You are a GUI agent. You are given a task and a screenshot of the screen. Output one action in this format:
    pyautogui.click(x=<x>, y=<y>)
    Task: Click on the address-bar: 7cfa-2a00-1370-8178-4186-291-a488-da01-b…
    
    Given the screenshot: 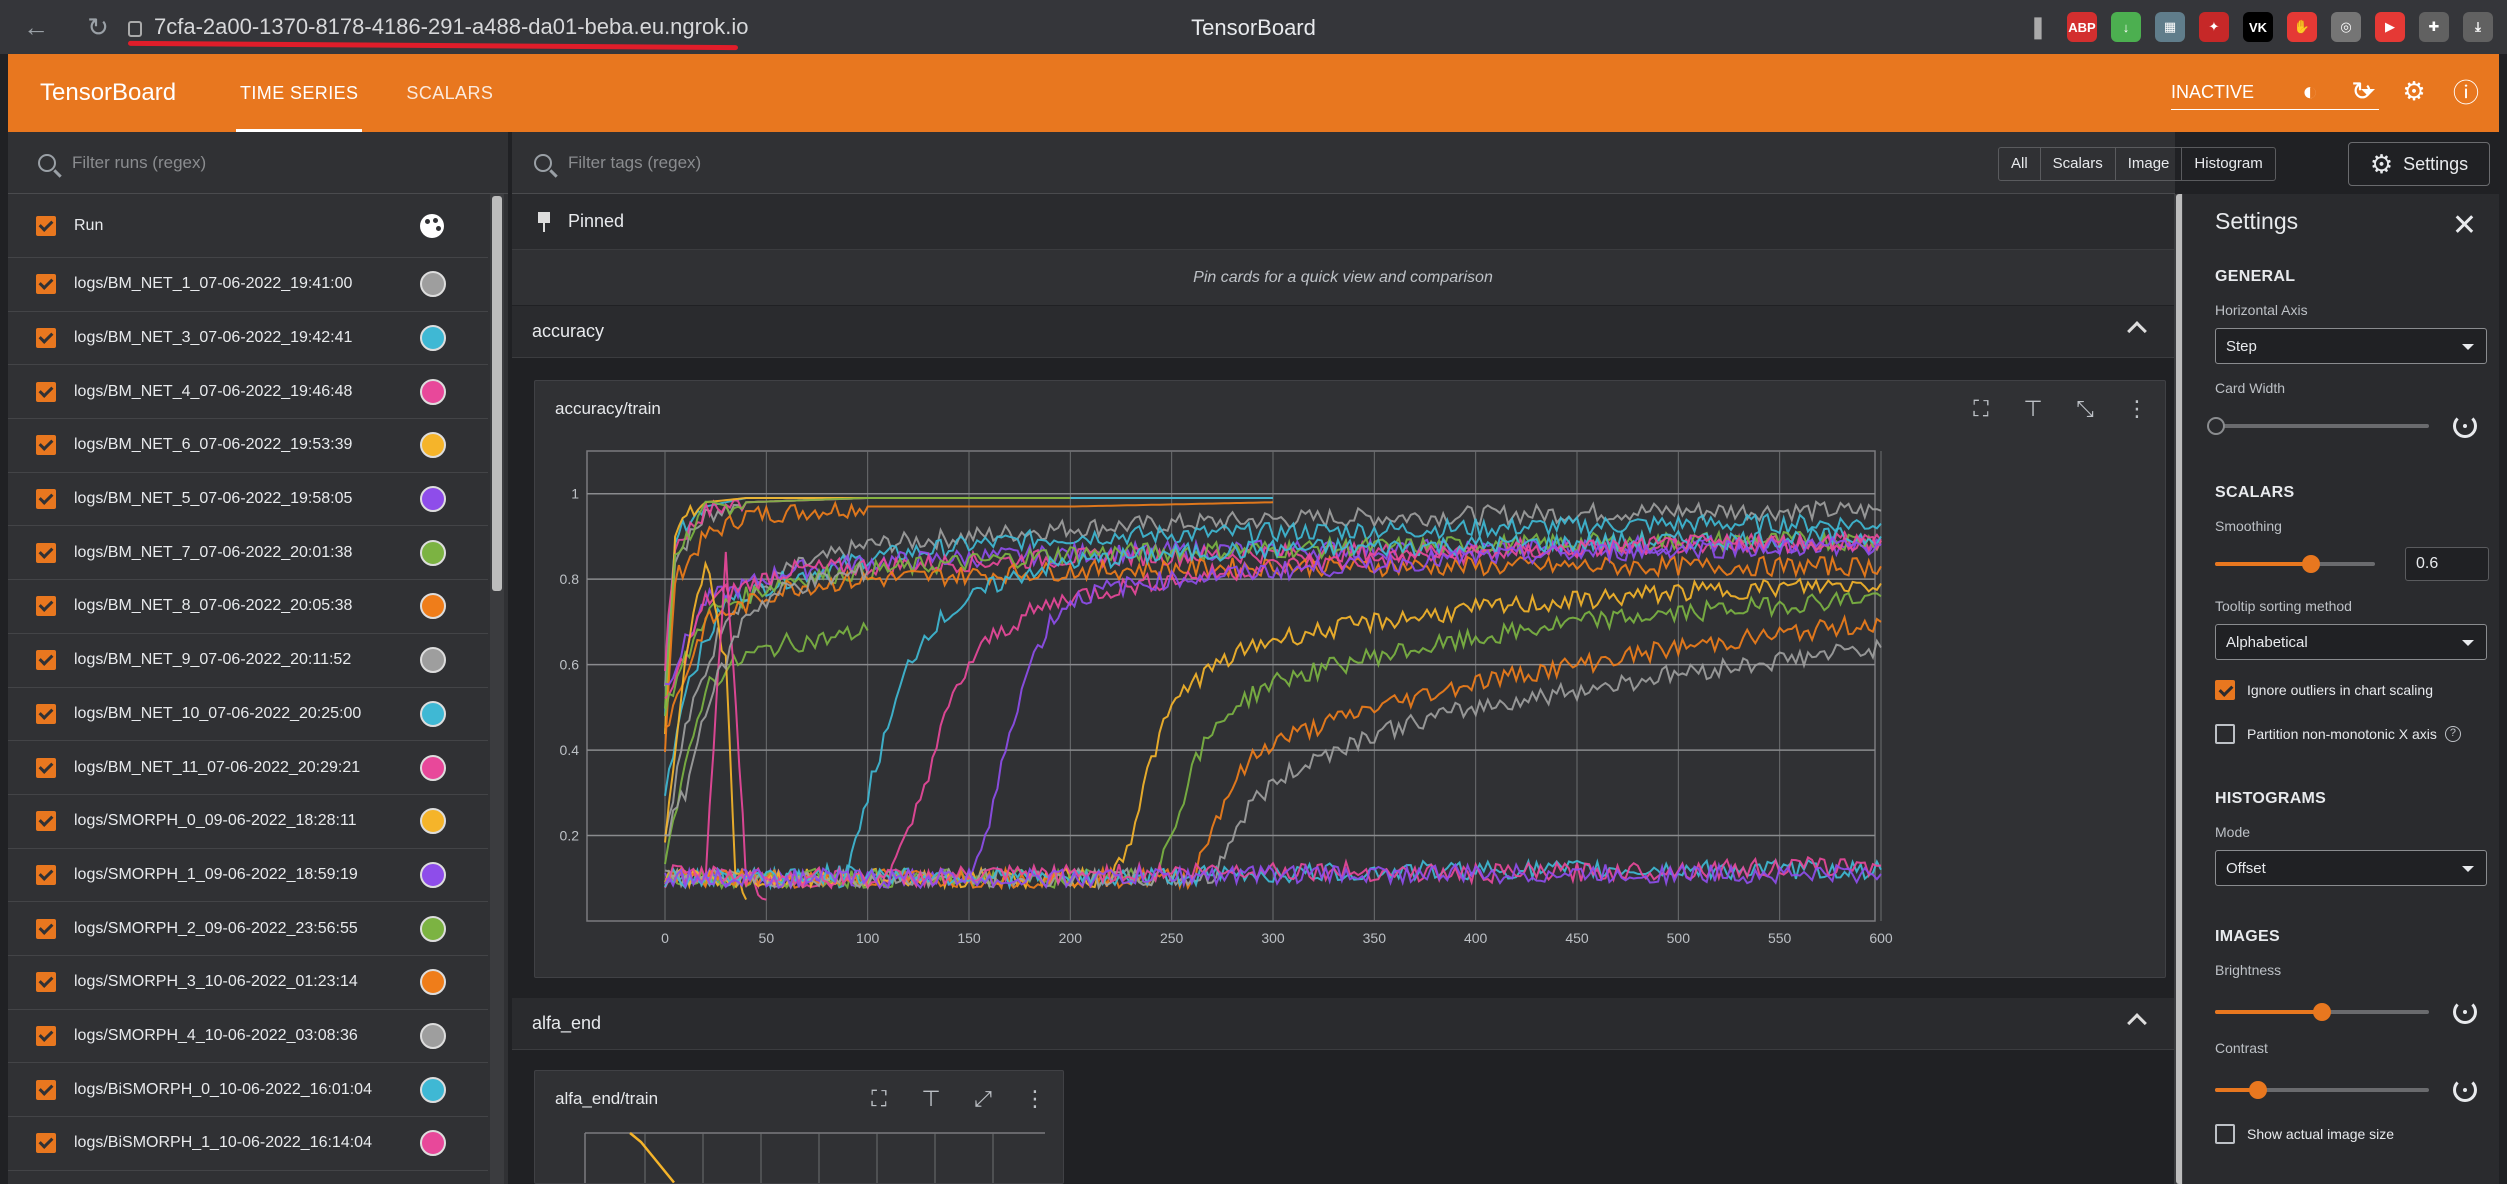 What is the action you would take?
    pyautogui.click(x=437, y=31)
    